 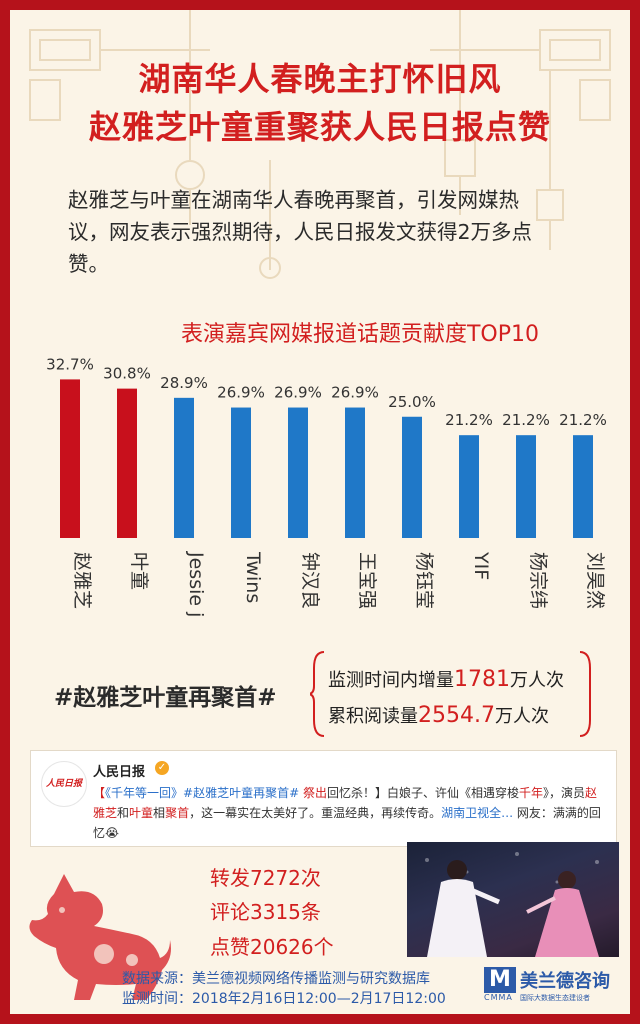 What do you see at coordinates (100, 937) in the screenshot?
I see `dog-papercut-icon` at bounding box center [100, 937].